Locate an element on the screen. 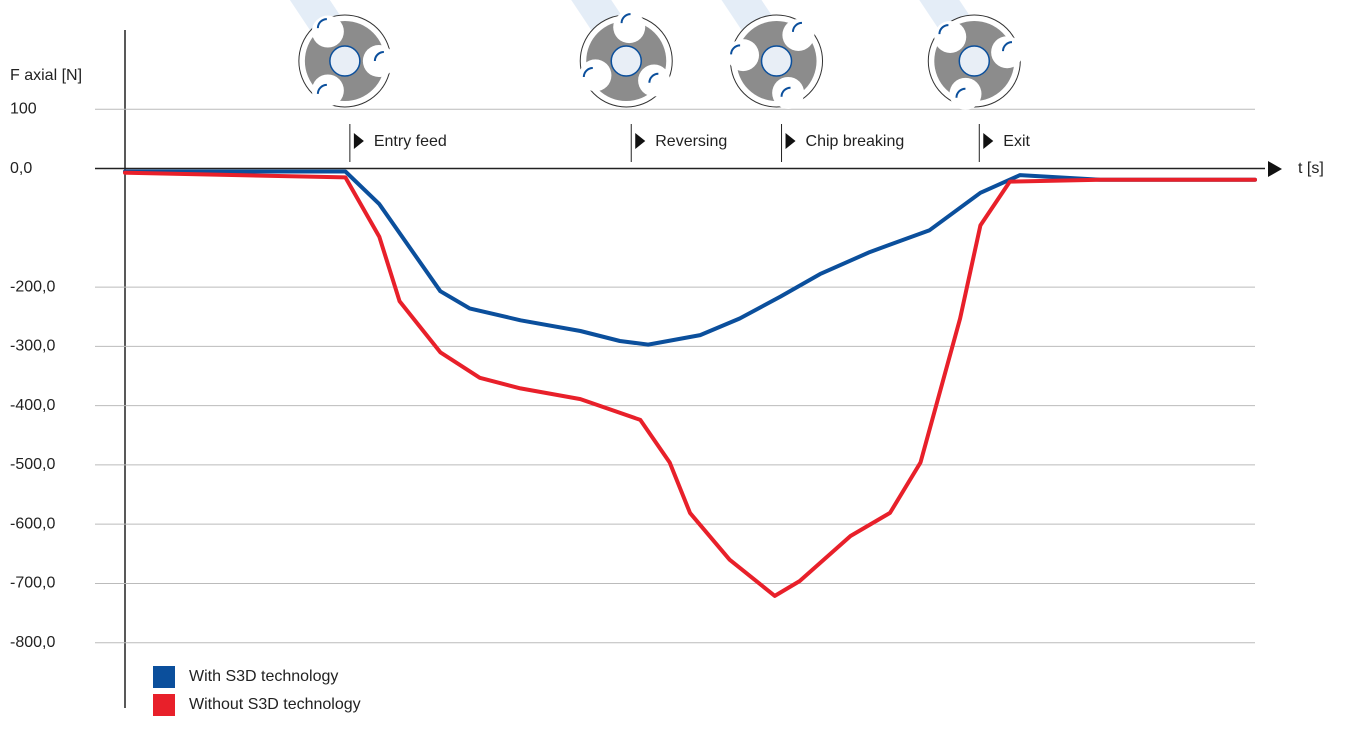 The width and height of the screenshot is (1348, 731). x-axis-label: t [s] is located at coordinates (1311, 168).